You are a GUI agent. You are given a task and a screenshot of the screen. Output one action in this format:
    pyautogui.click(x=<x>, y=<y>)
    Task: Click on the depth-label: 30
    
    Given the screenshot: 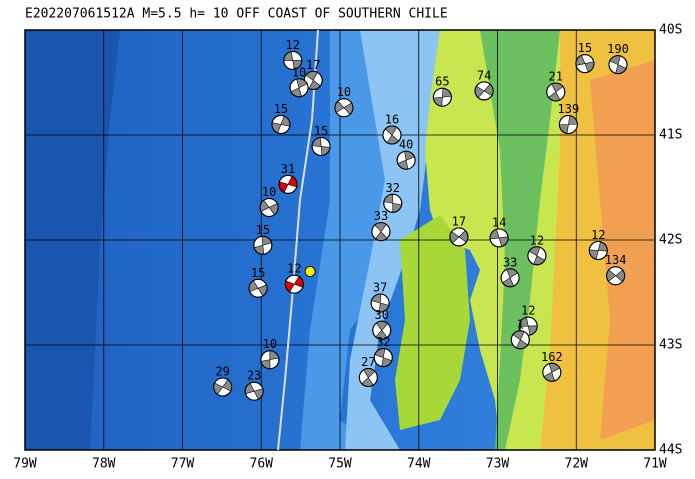 What is the action you would take?
    pyautogui.click(x=382, y=315)
    